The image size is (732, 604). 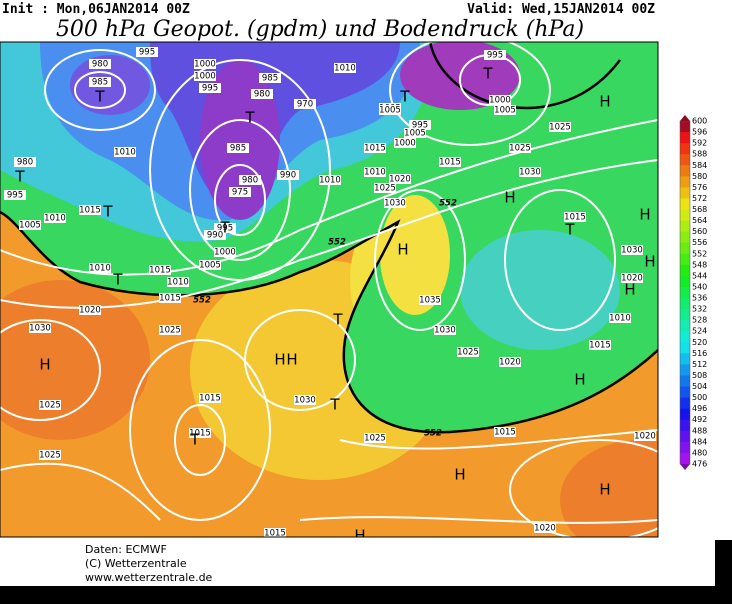 I want to click on isobar-label: 1010, so click(x=178, y=283).